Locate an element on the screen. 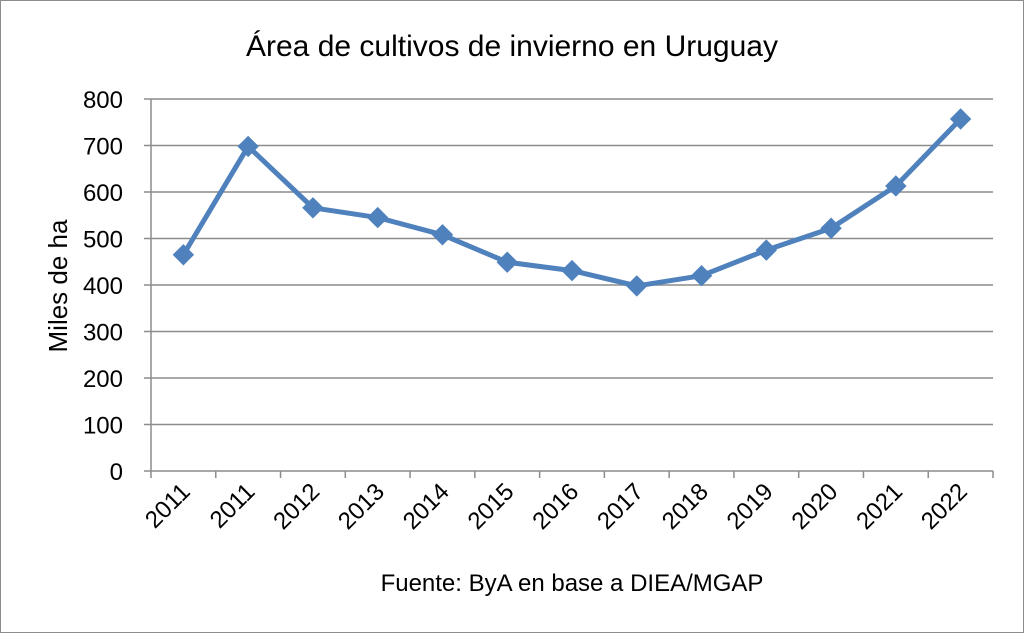 This screenshot has width=1024, height=633. x-tick-label: 2022 is located at coordinates (944, 506).